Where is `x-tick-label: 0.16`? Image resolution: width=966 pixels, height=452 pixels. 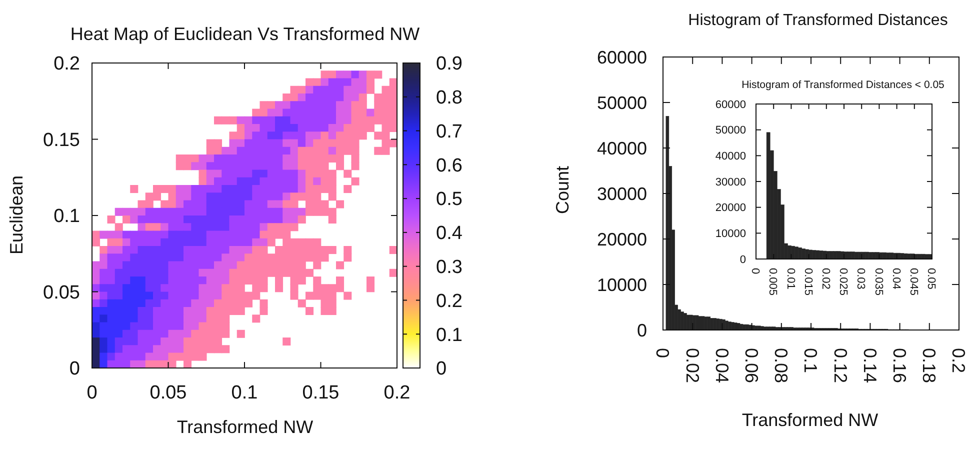
x-tick-label: 0.16 is located at coordinates (900, 366).